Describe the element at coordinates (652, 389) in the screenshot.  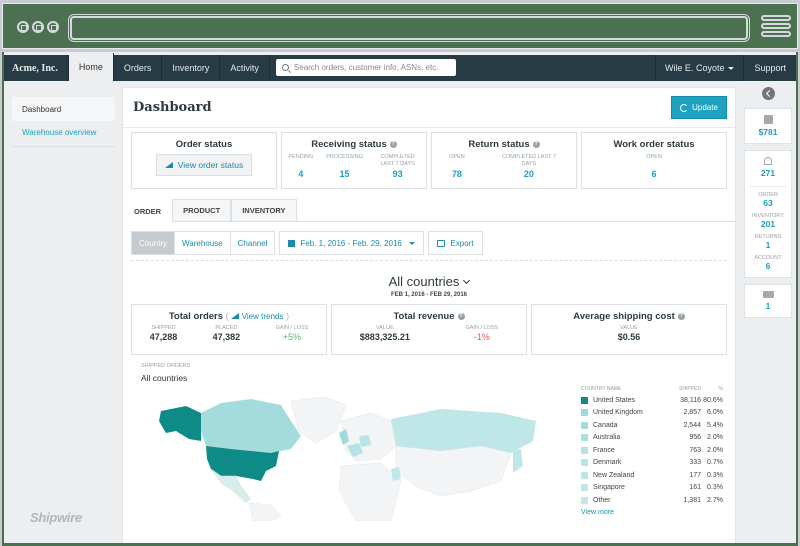
I see `legend-header: COUNTRY NAME SHIPPED %` at that location.